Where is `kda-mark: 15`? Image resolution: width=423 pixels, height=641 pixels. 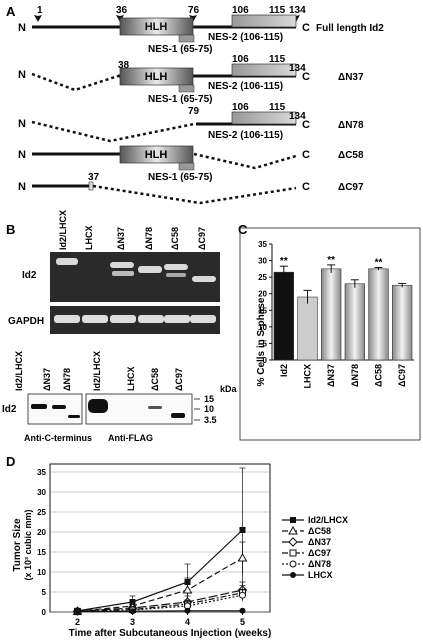 kda-mark: 15 is located at coordinates (209, 399).